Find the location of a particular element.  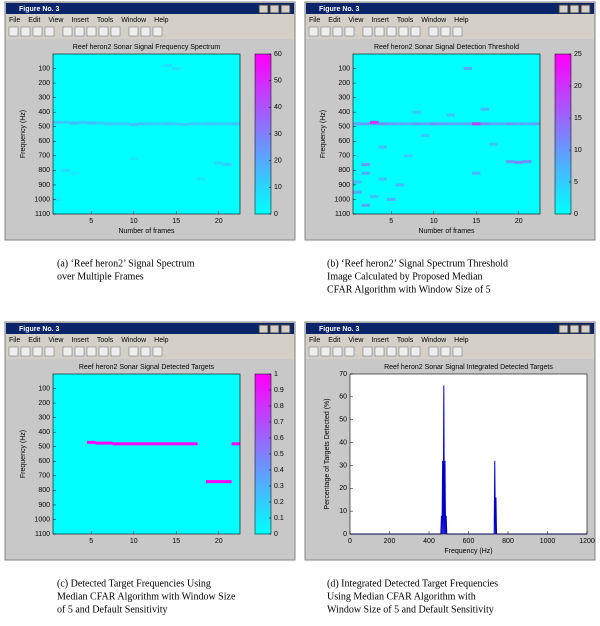

y-tick-label: 60 is located at coordinates (343, 397).